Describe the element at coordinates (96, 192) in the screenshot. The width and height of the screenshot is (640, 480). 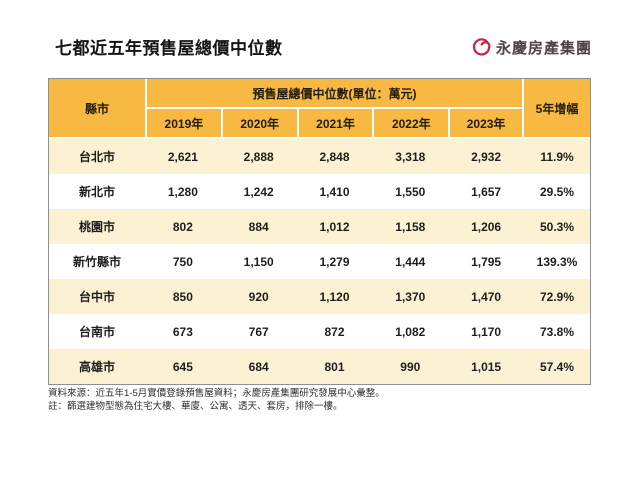
I see `city-cell: 新北市` at that location.